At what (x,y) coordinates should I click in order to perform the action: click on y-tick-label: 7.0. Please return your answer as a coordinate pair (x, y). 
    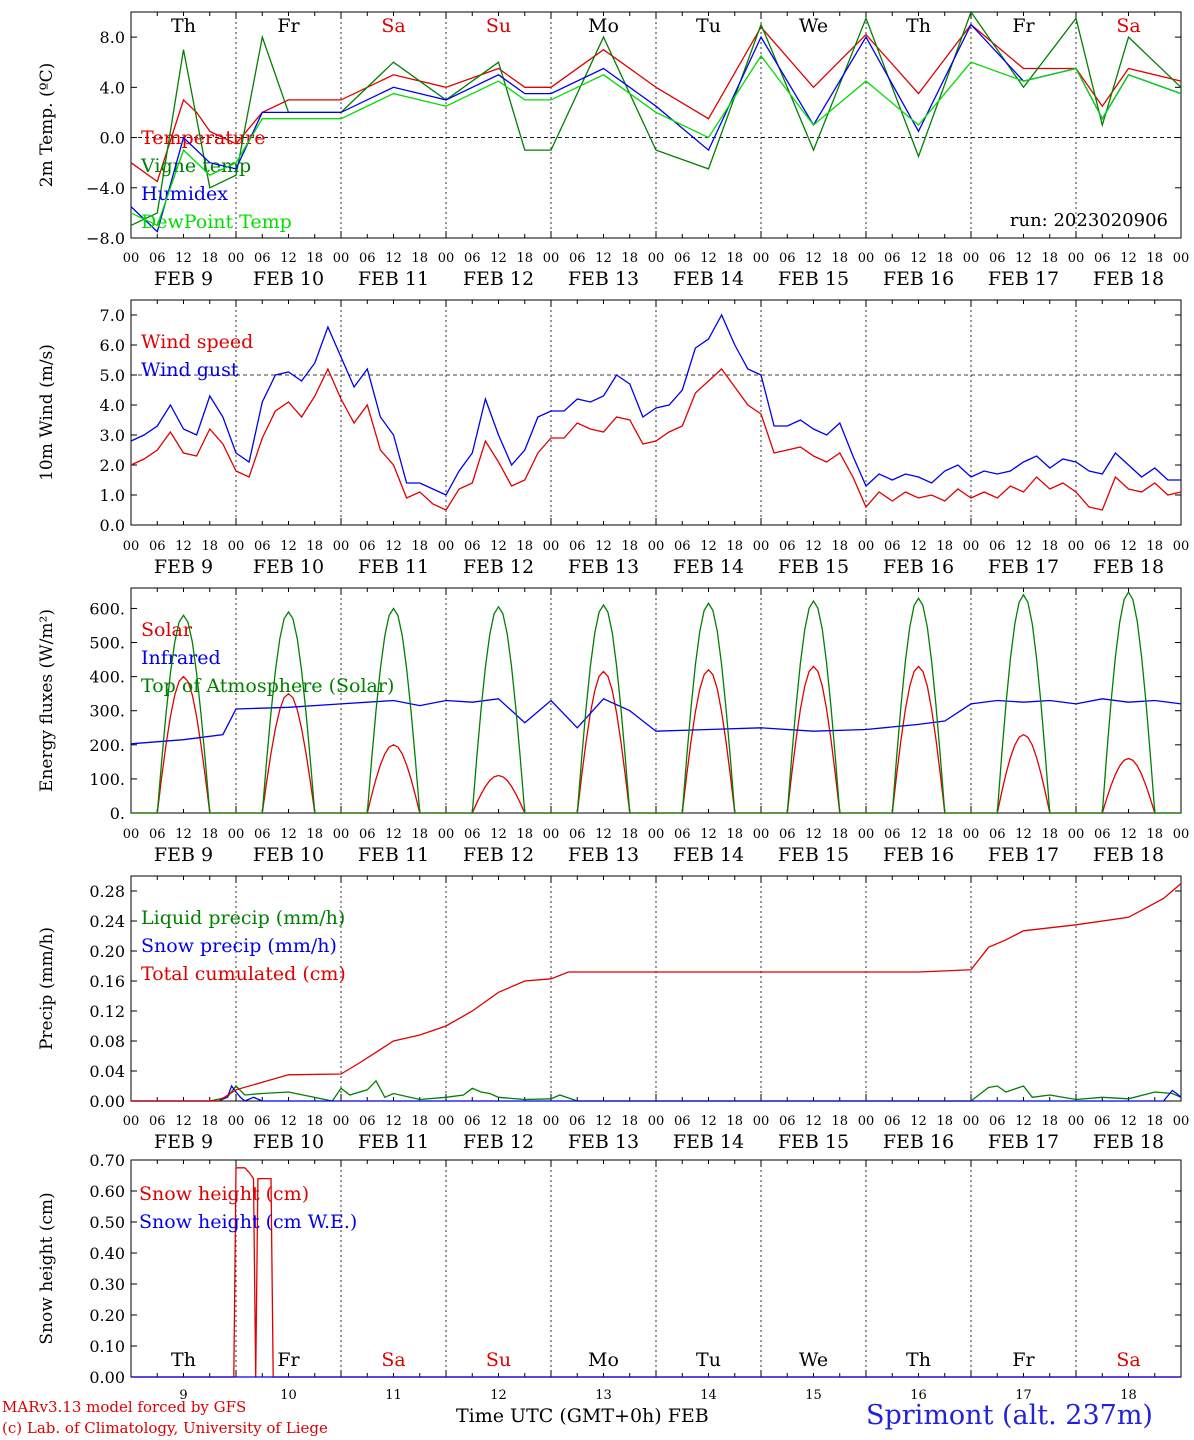
    Looking at the image, I should click on (112, 315).